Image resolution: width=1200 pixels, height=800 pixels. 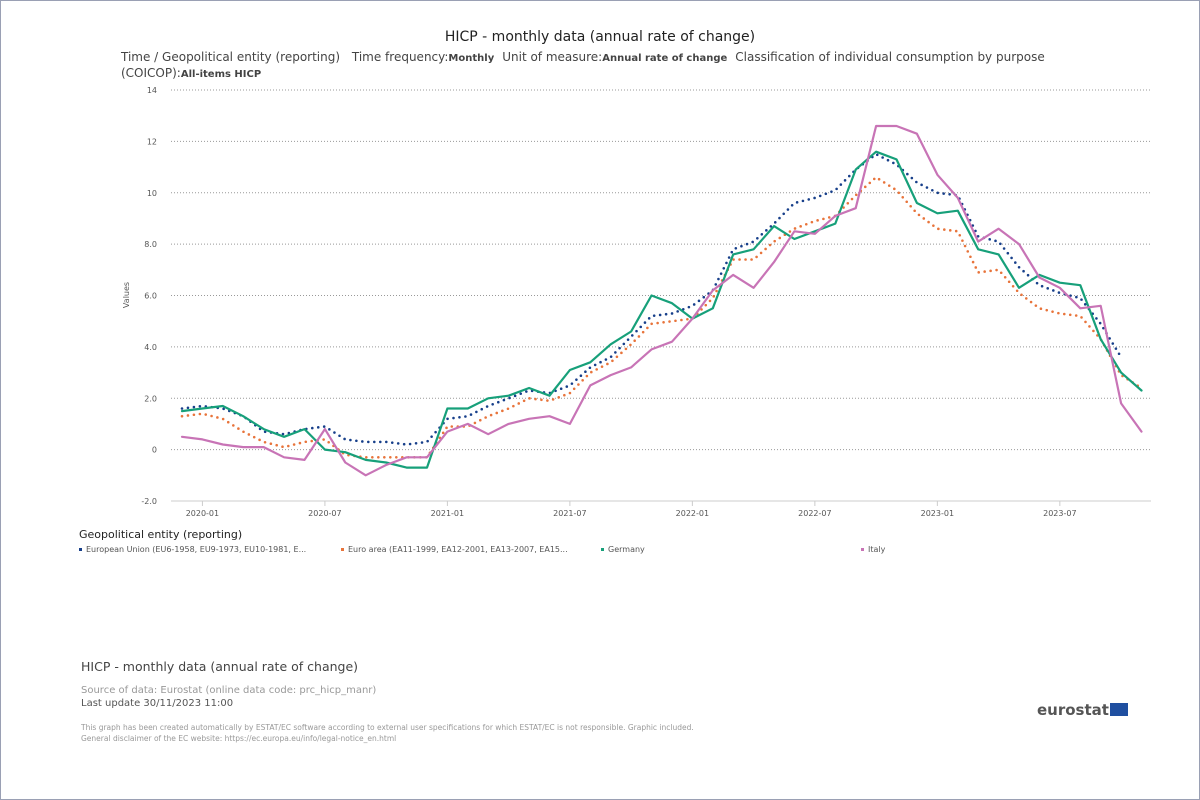 I want to click on x-tick-label: 2020-07, so click(x=324, y=513).